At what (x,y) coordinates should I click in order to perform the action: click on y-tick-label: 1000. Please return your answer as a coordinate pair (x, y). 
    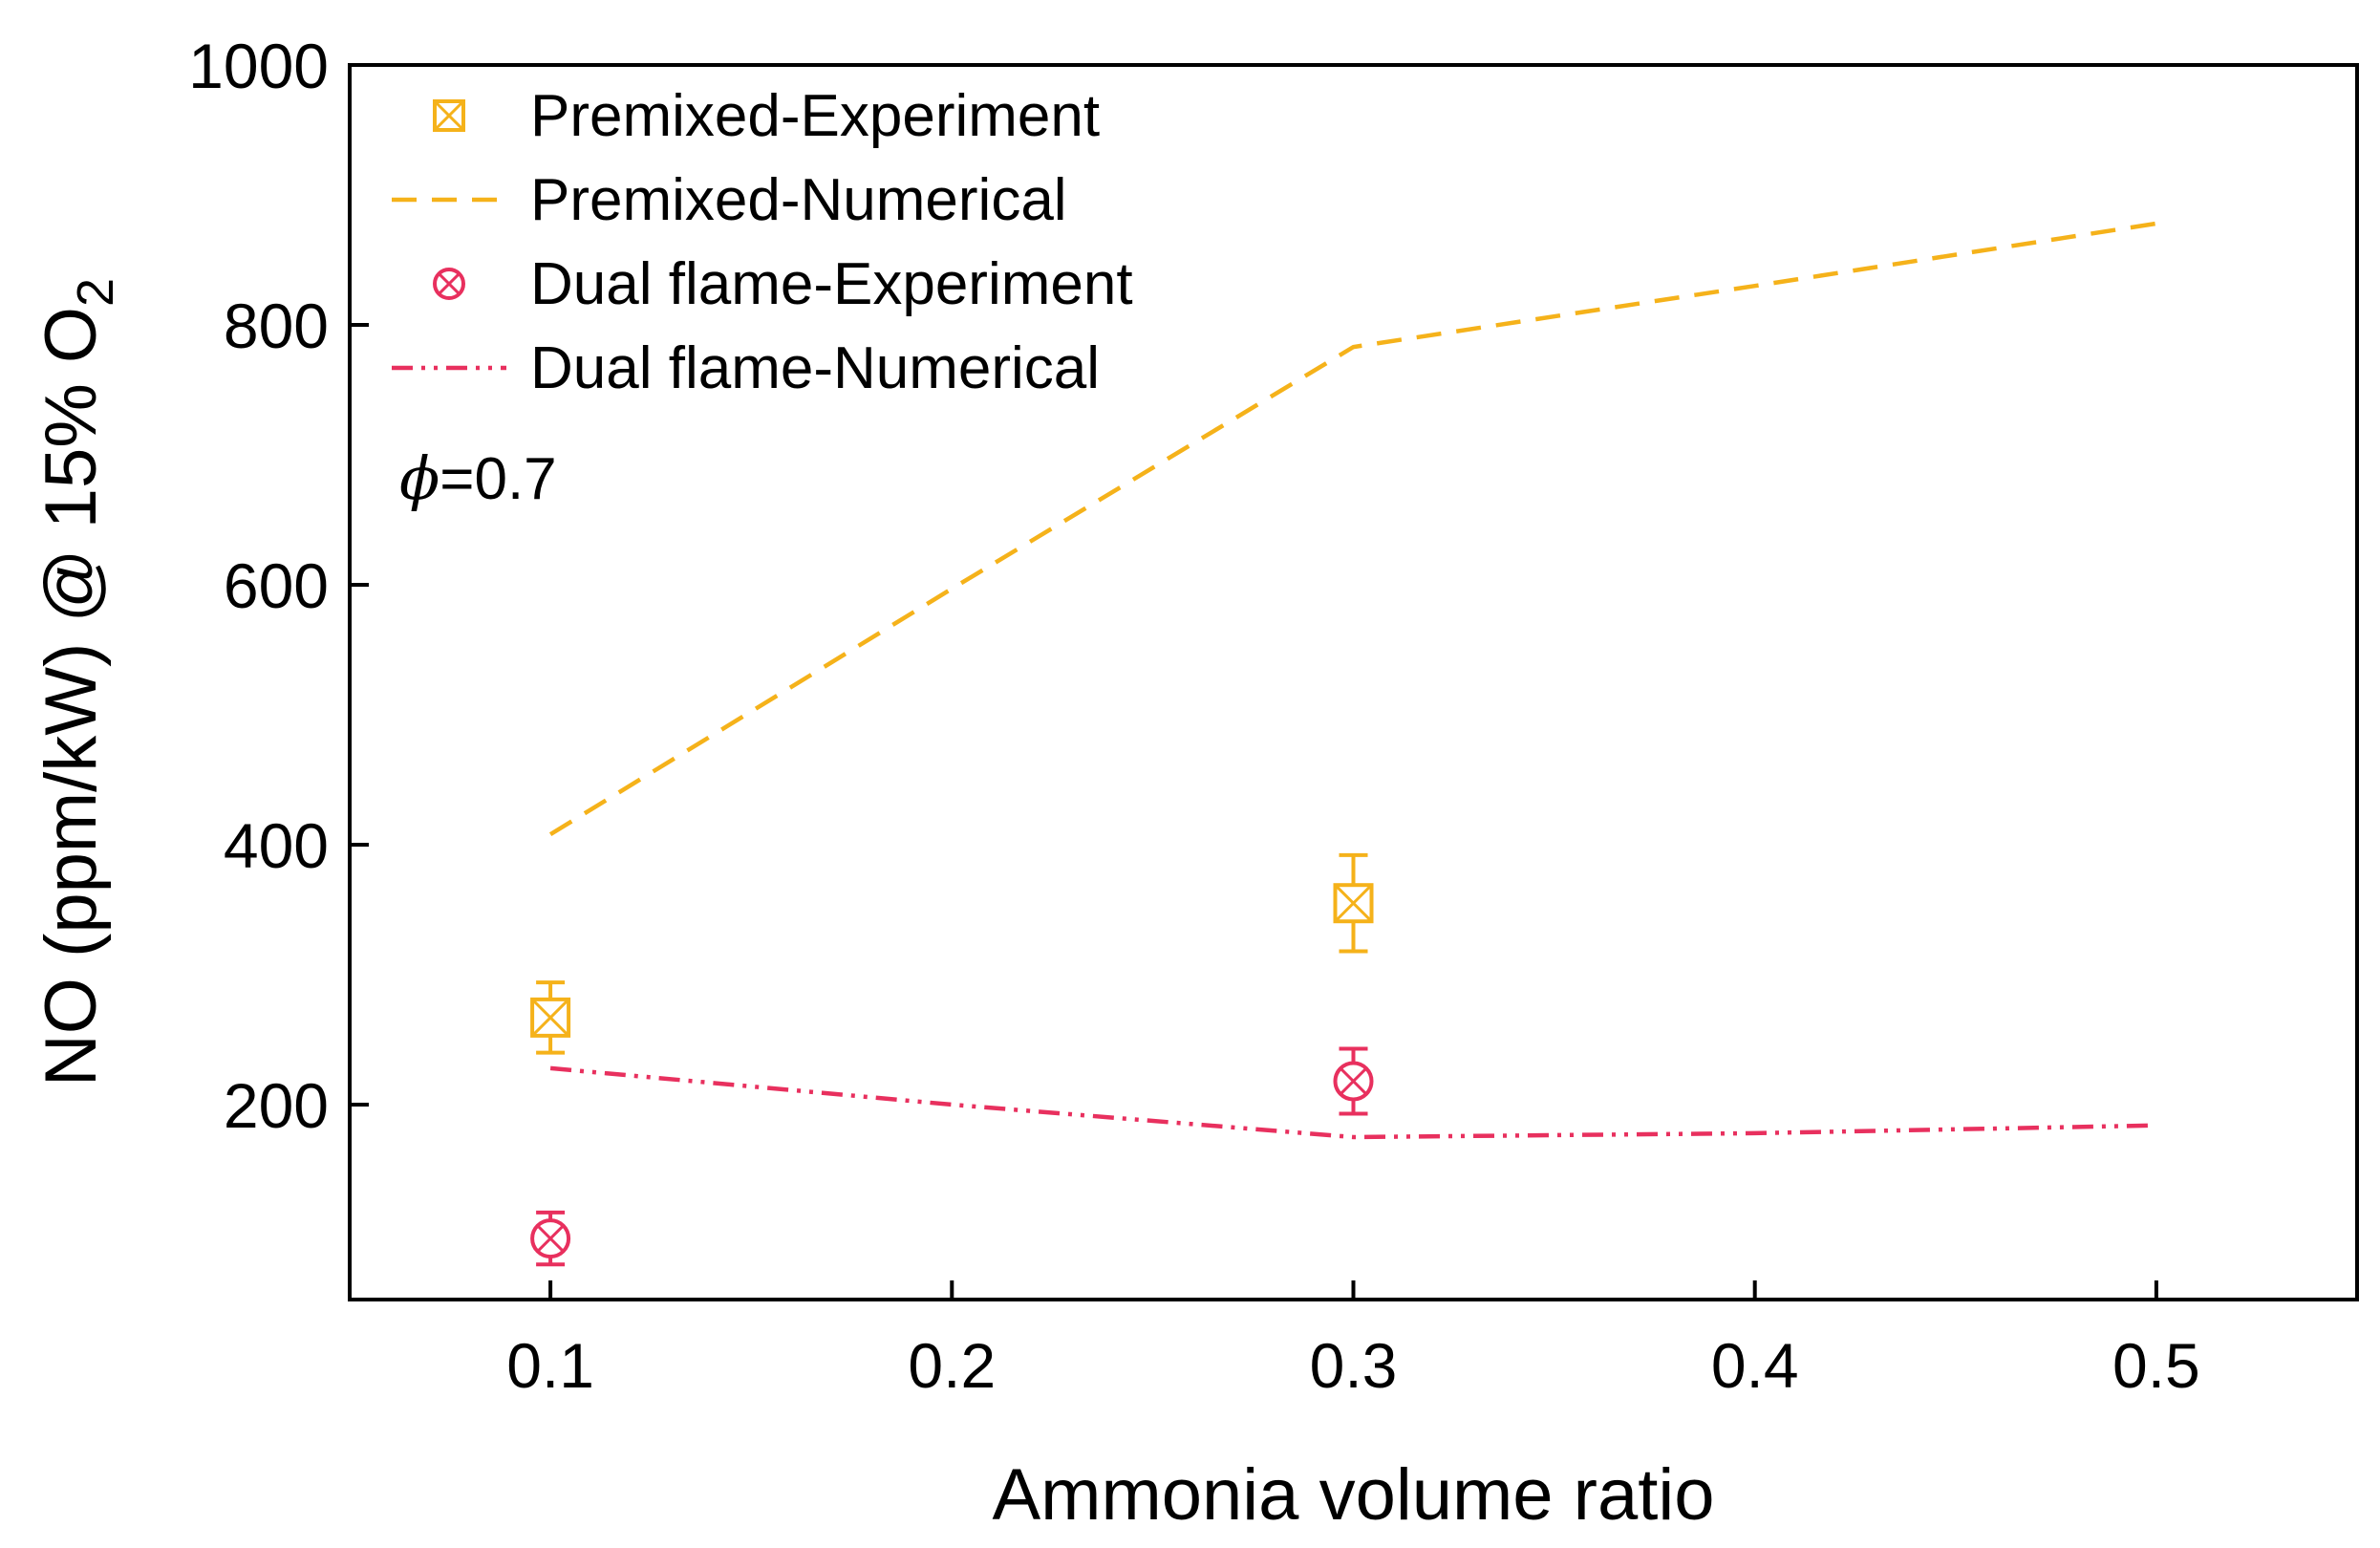
    Looking at the image, I should click on (258, 66).